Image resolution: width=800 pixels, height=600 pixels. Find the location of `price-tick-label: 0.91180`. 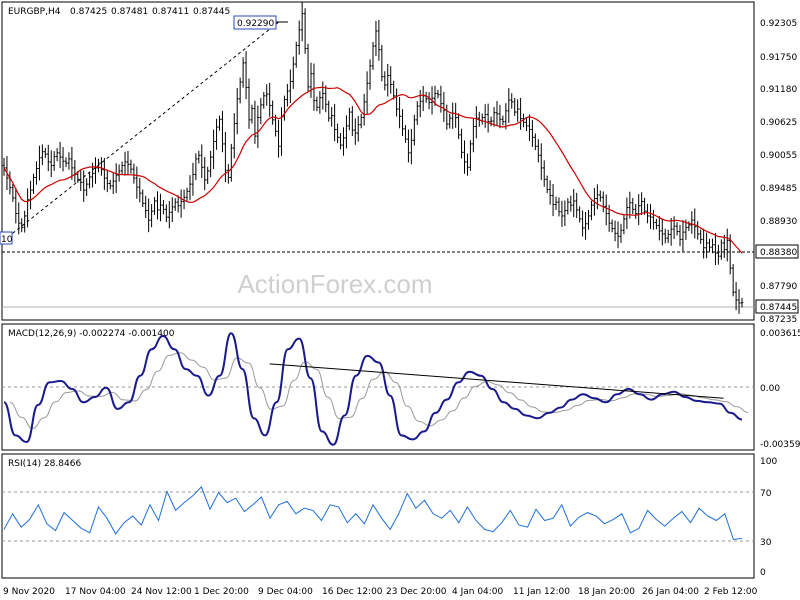

price-tick-label: 0.91180 is located at coordinates (778, 90).